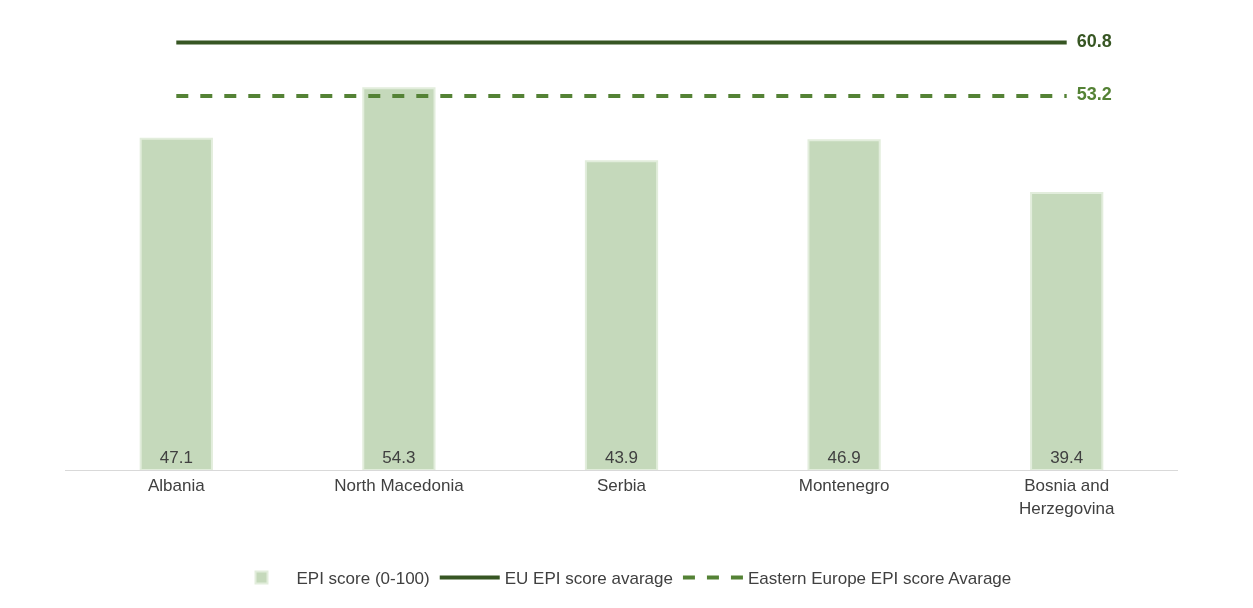 This screenshot has height=608, width=1253. I want to click on data-label: 47.1, so click(176, 457).